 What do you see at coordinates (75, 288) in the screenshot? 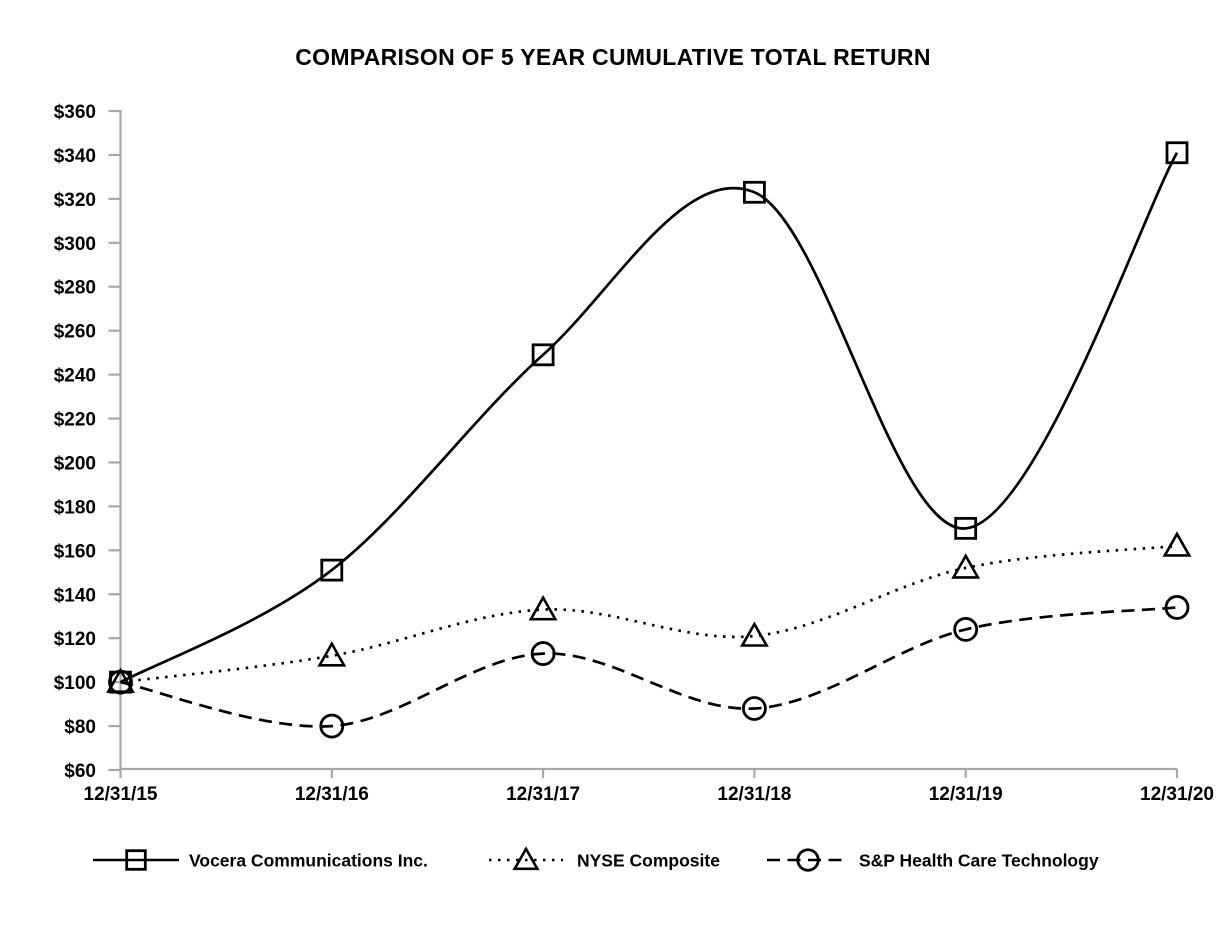
I see `y-tick-label: $280` at bounding box center [75, 288].